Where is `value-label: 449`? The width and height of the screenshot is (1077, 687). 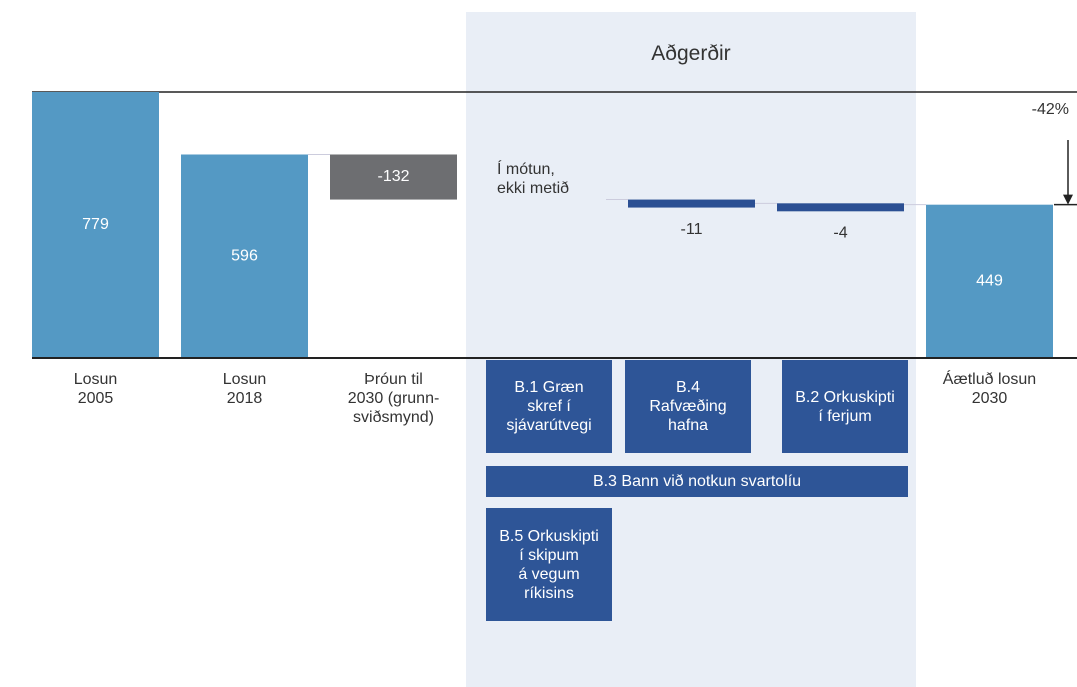 value-label: 449 is located at coordinates (989, 281).